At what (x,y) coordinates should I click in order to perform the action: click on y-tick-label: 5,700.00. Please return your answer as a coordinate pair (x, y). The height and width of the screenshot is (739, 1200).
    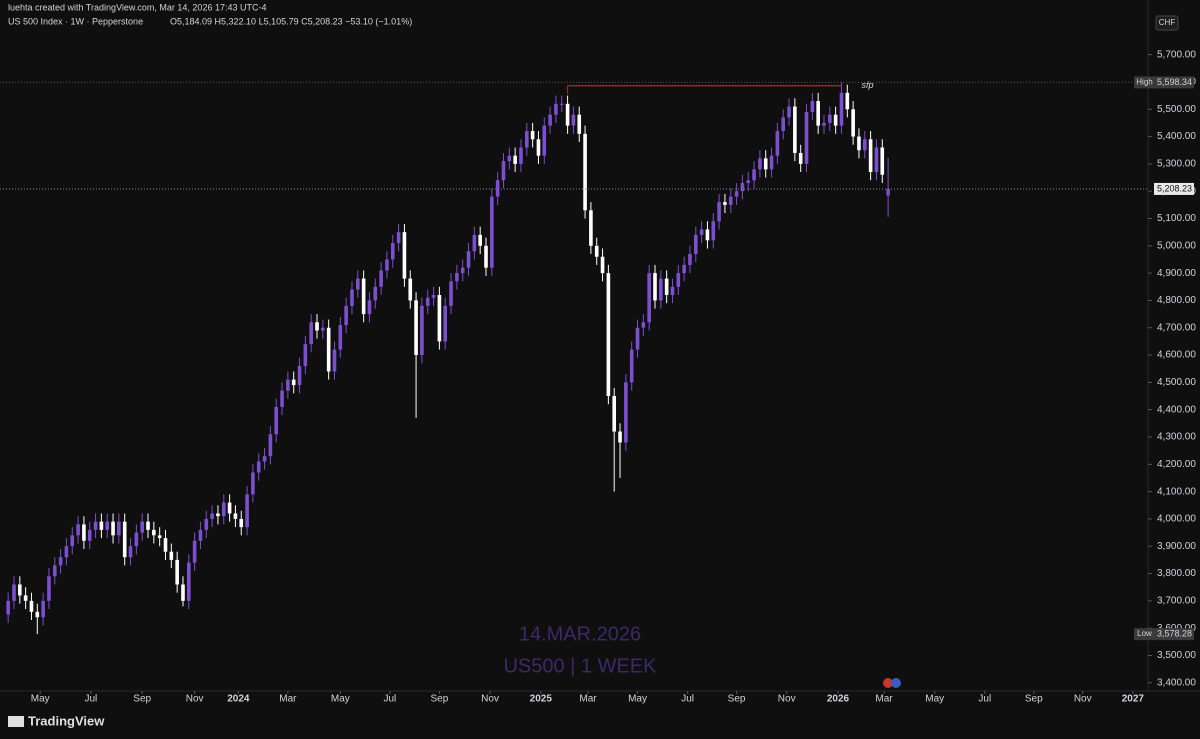
    Looking at the image, I should click on (1176, 54).